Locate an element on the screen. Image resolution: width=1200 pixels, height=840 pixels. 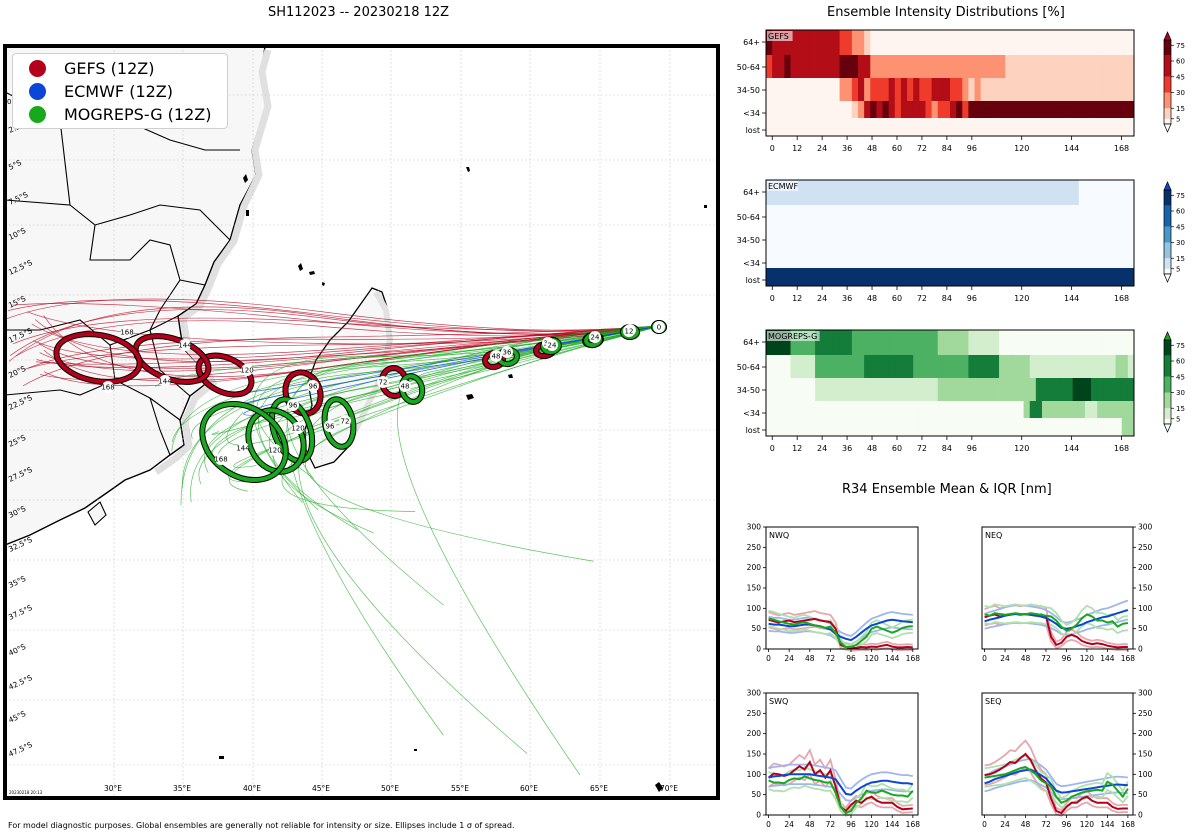
colorbar-tick-label: 60 is located at coordinates (1180, 62).